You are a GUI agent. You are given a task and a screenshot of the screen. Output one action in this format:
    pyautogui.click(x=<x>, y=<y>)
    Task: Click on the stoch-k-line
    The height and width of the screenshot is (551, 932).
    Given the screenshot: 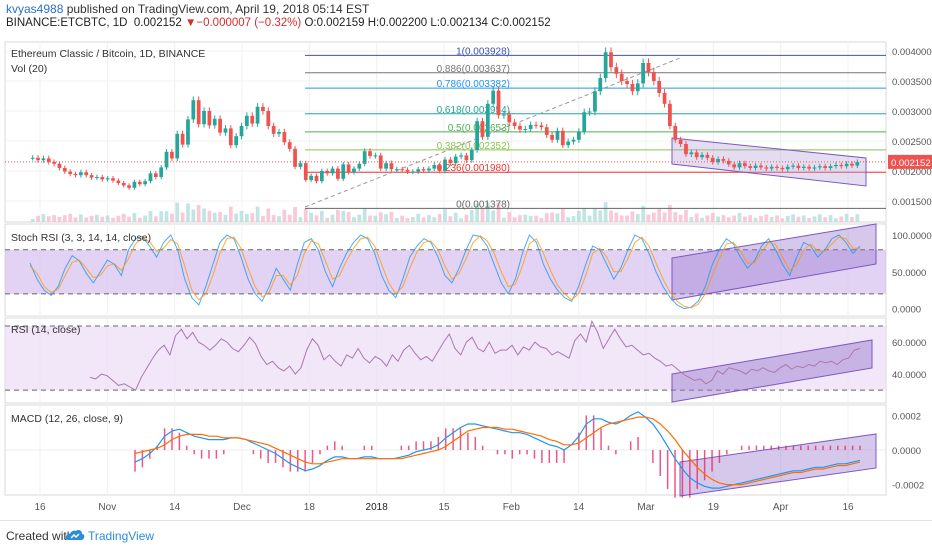 What is the action you would take?
    pyautogui.click(x=445, y=272)
    